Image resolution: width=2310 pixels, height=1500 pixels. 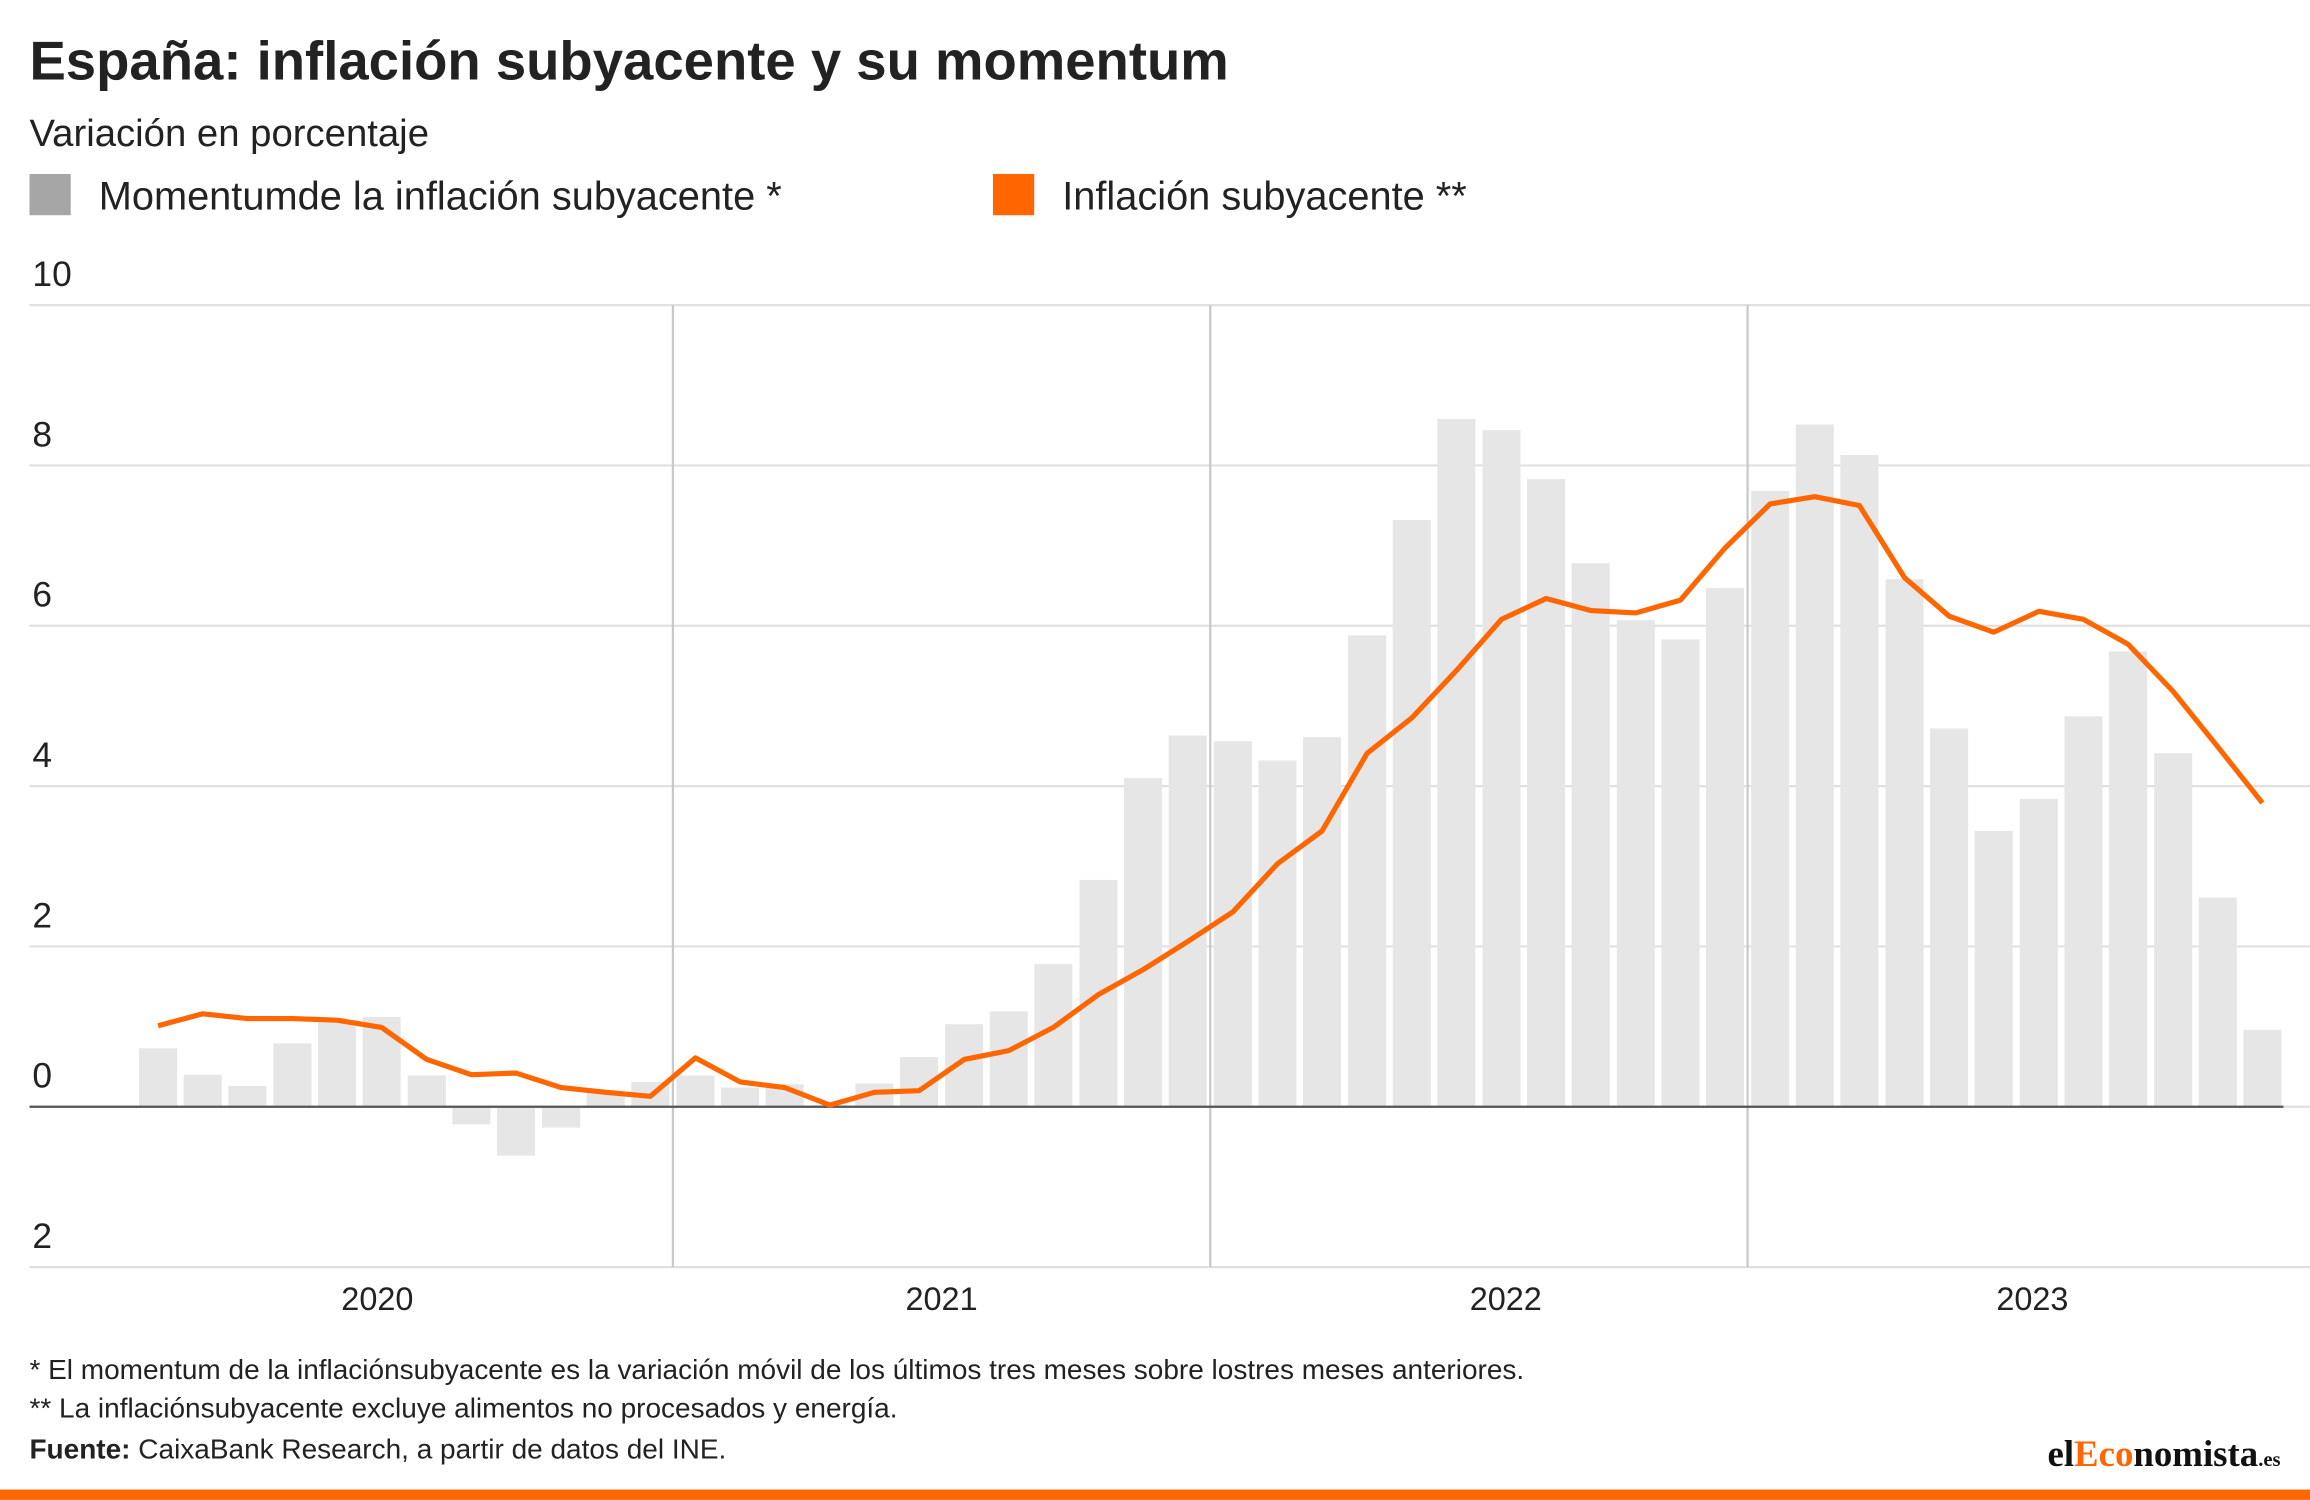 I want to click on x-tick-label: 2020, so click(x=377, y=1299).